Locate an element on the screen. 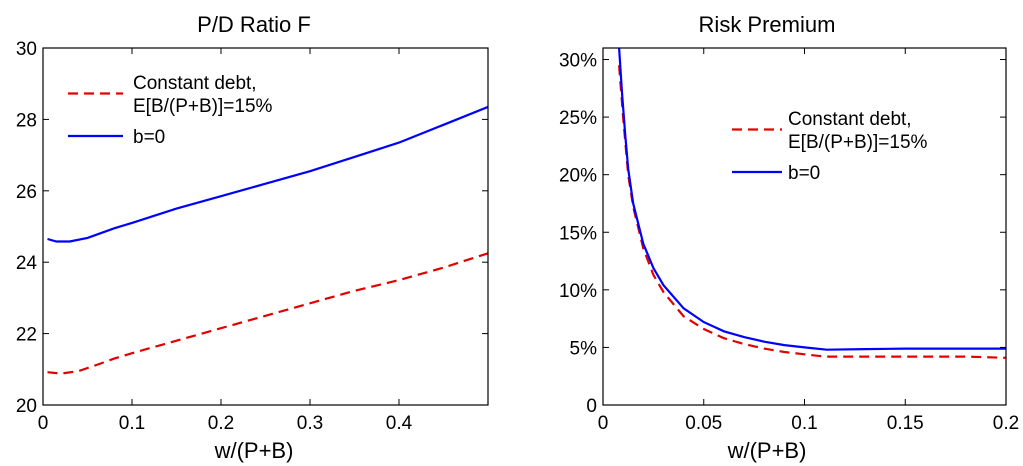 Image resolution: width=1023 pixels, height=466 pixels. y-tick-label: 28 is located at coordinates (26, 120).